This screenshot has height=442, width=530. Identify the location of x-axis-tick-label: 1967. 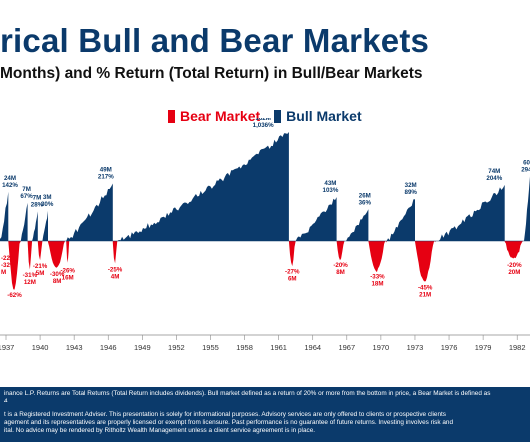
(346, 347).